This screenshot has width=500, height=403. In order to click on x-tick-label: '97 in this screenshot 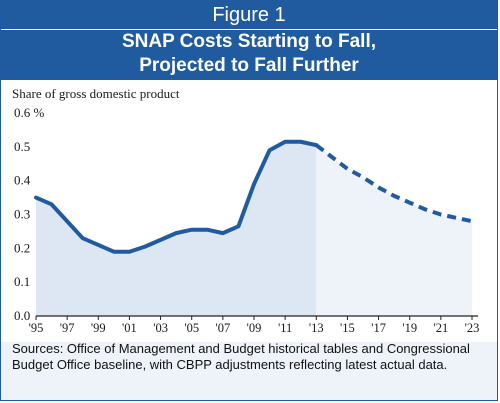, I will do `click(67, 328)`.